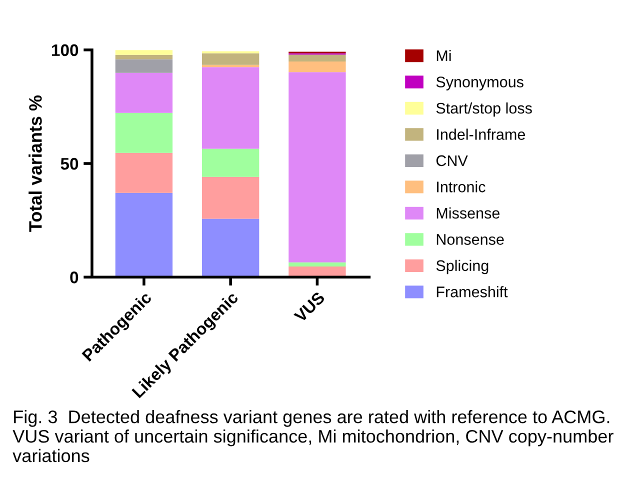 This screenshot has width=630, height=494. What do you see at coordinates (443, 56) in the screenshot?
I see `legend-label: Mi` at bounding box center [443, 56].